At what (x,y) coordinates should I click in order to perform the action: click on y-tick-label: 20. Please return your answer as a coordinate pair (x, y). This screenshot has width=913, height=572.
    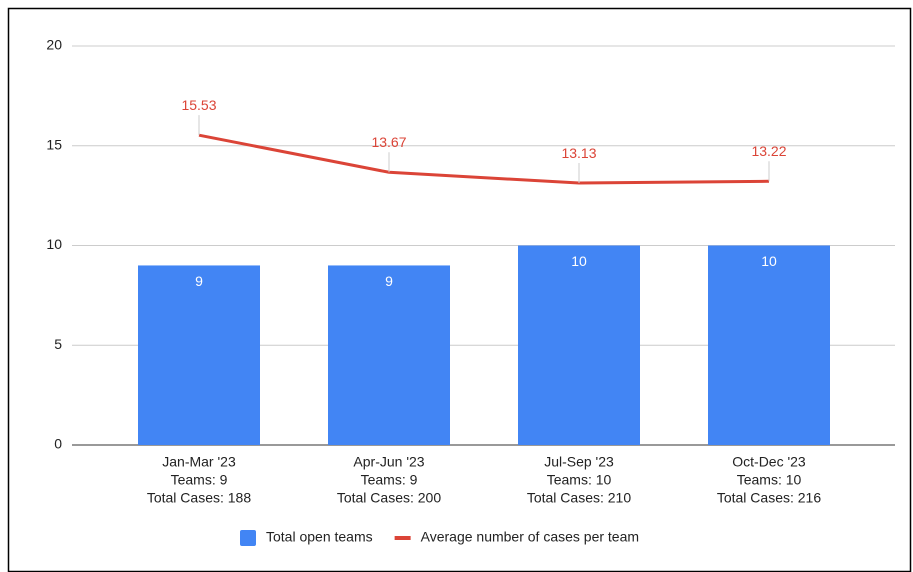
    Looking at the image, I should click on (54, 45).